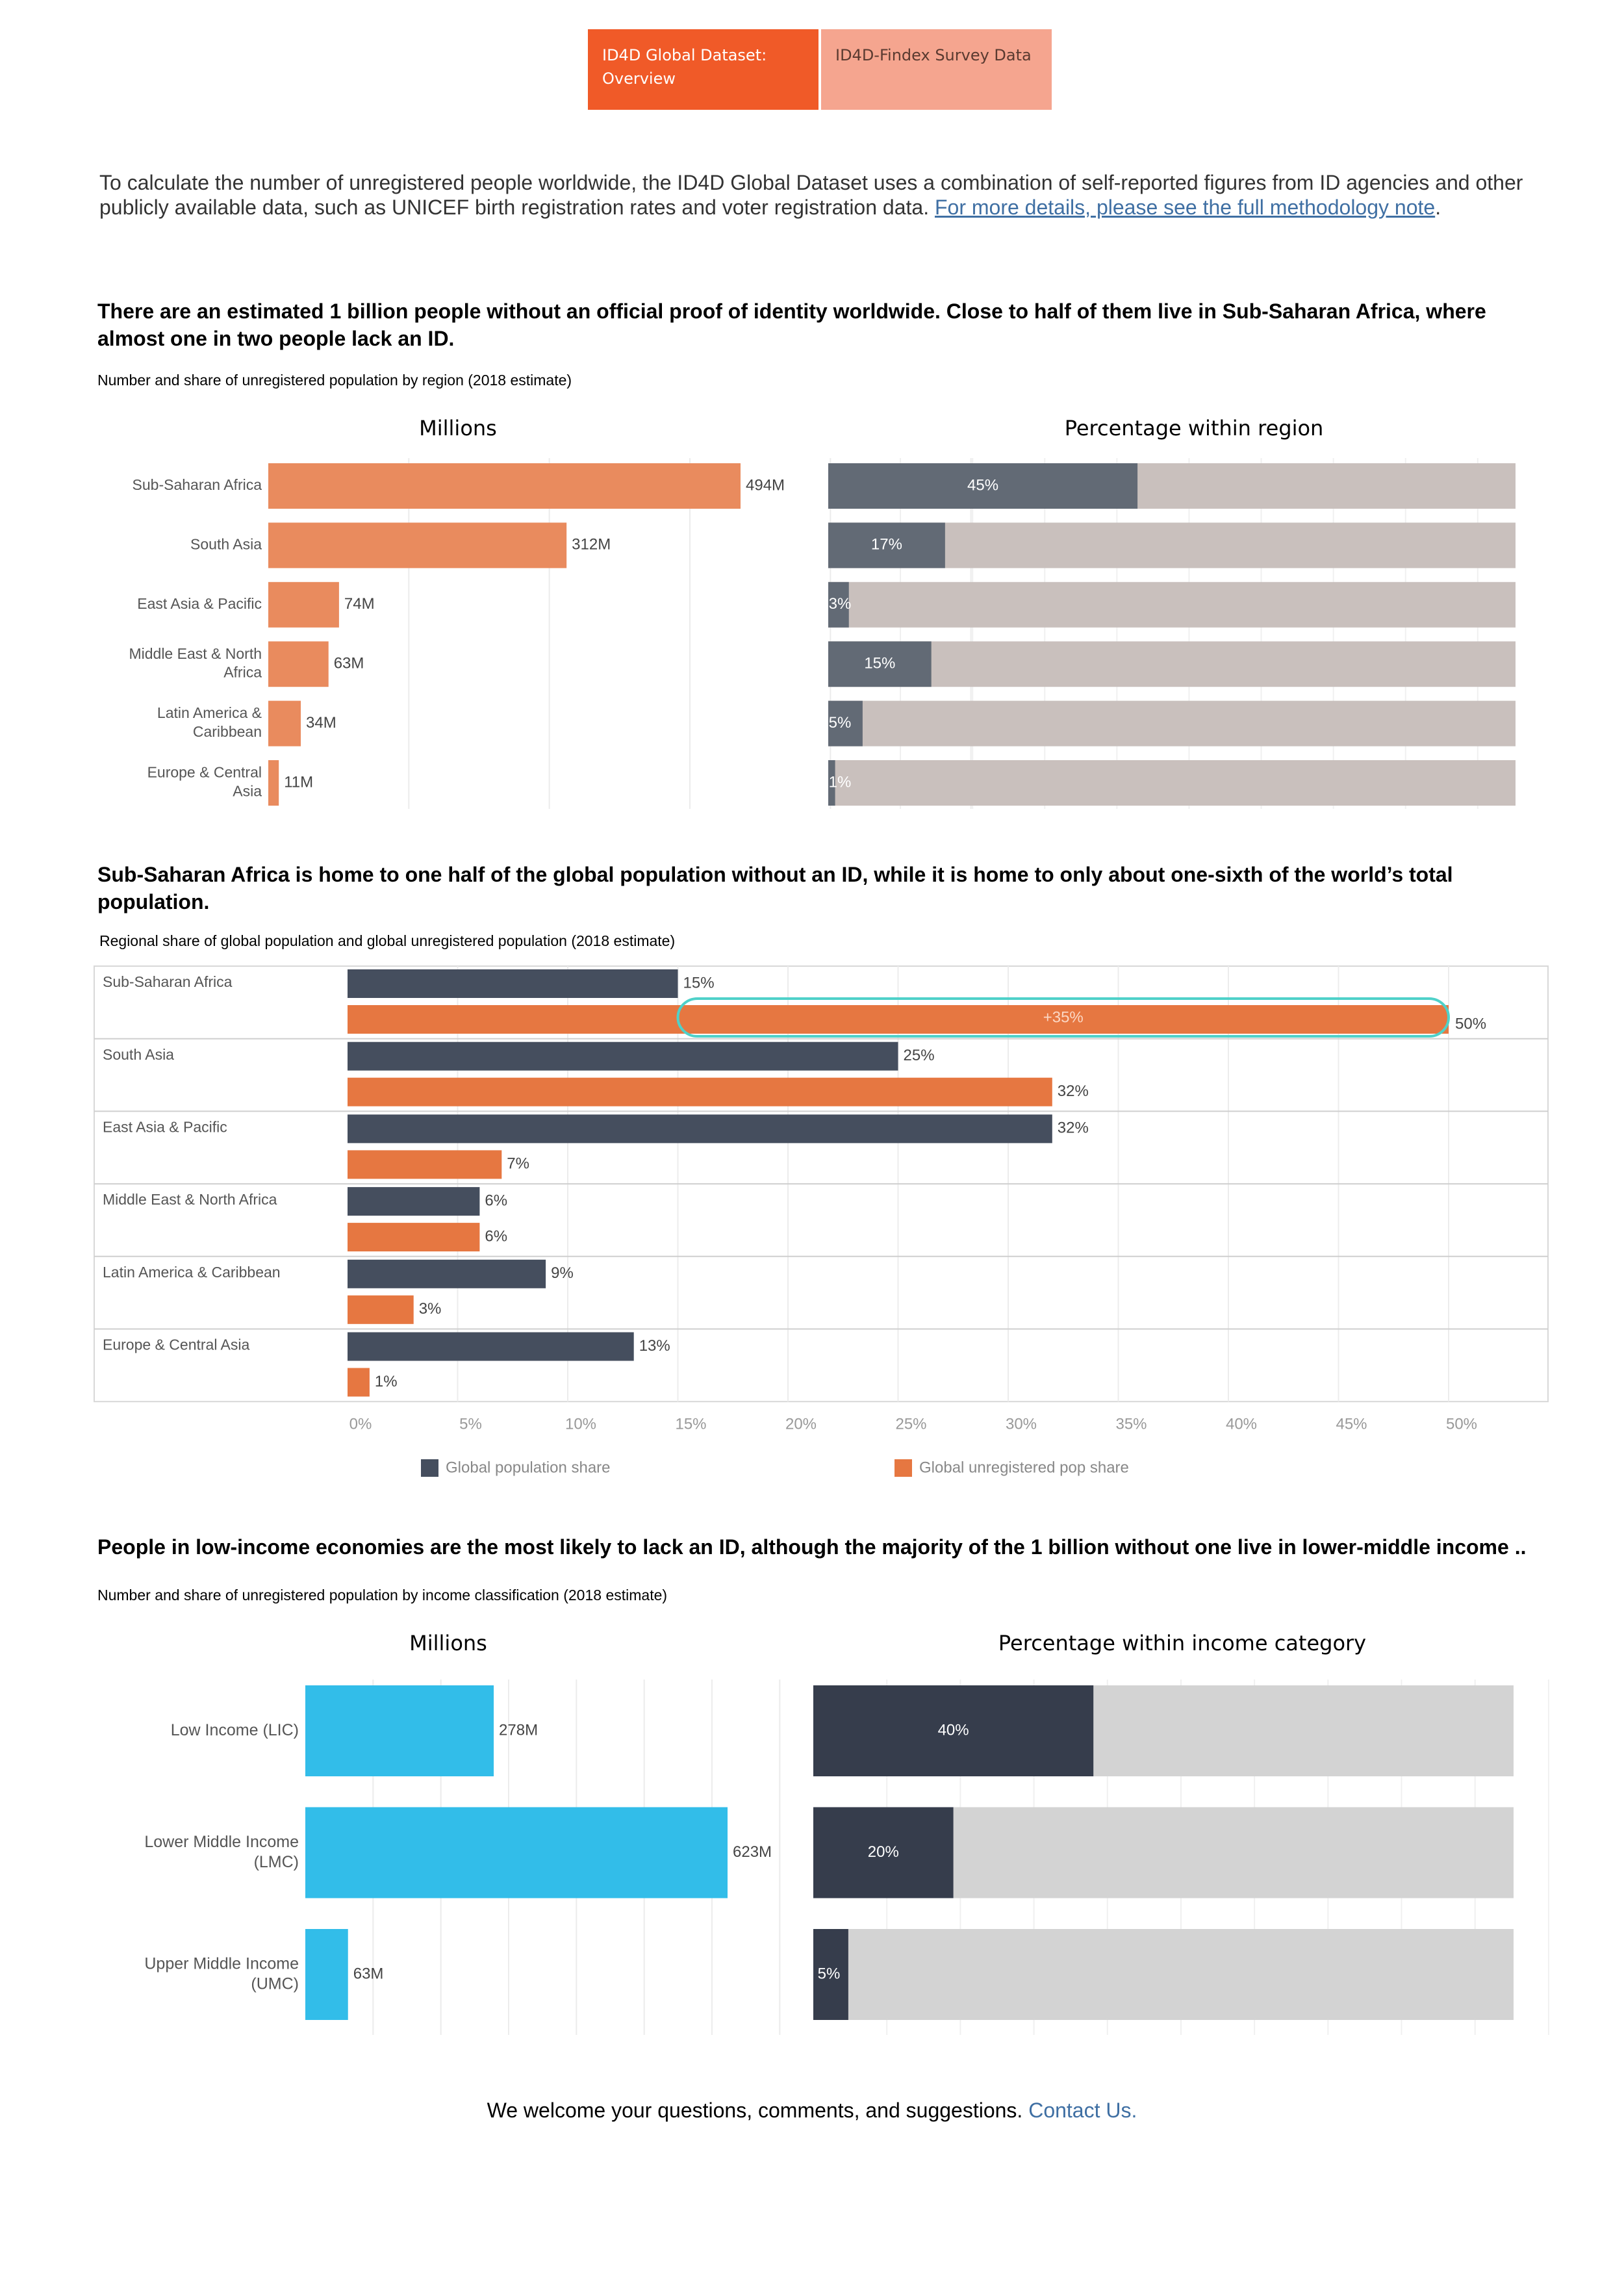 This screenshot has height=2274, width=1624. What do you see at coordinates (1438, 207) in the screenshot?
I see `intro-suffix: .` at bounding box center [1438, 207].